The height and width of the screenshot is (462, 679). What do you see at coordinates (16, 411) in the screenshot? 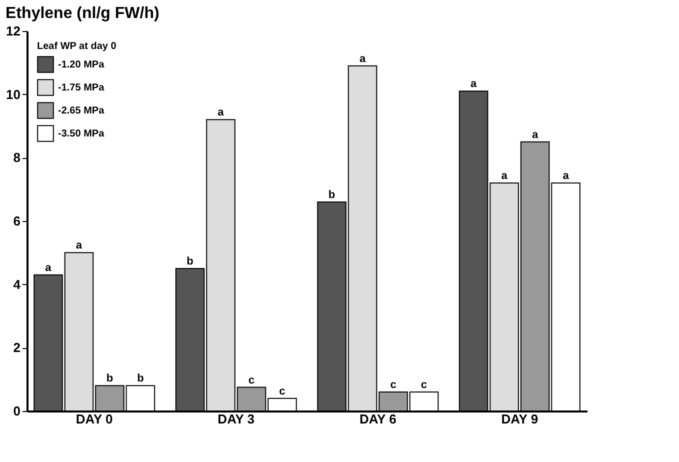
I see `y-tick-label: 0` at bounding box center [16, 411].